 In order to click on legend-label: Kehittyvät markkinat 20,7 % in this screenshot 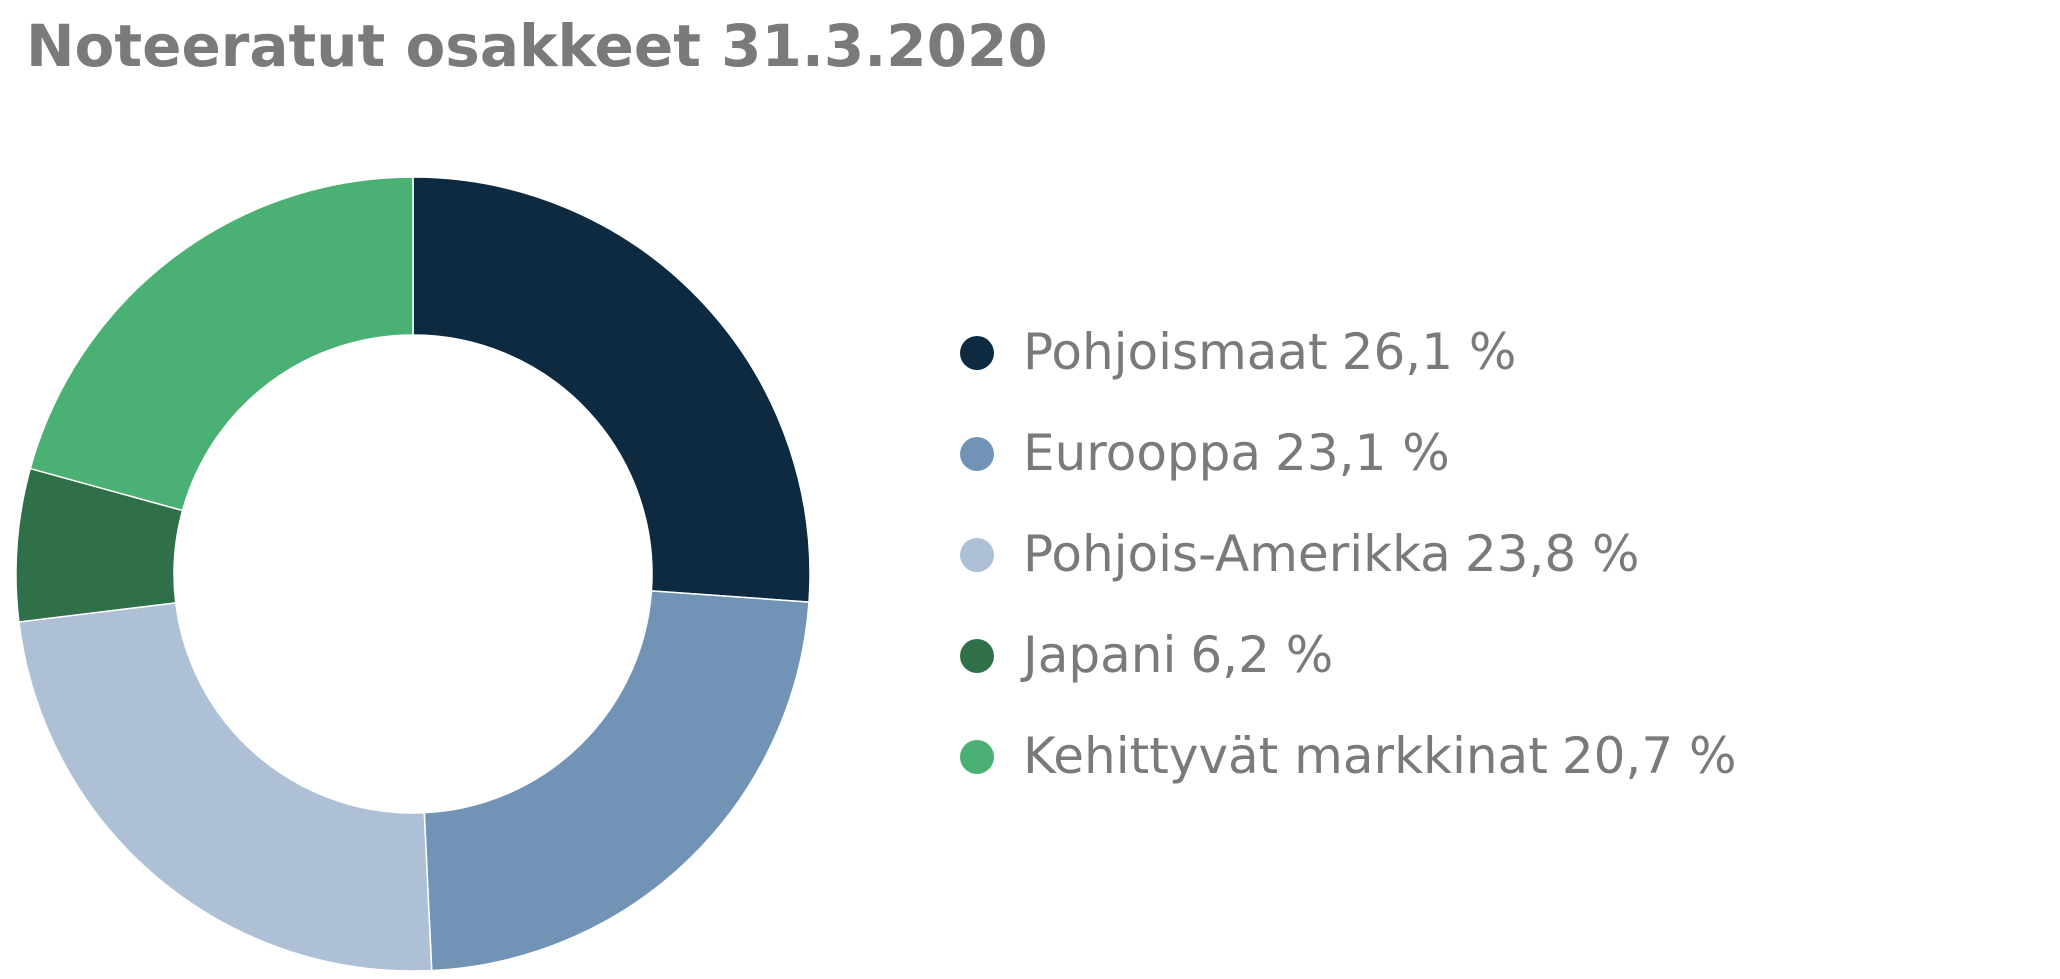, I will do `click(1380, 756)`.